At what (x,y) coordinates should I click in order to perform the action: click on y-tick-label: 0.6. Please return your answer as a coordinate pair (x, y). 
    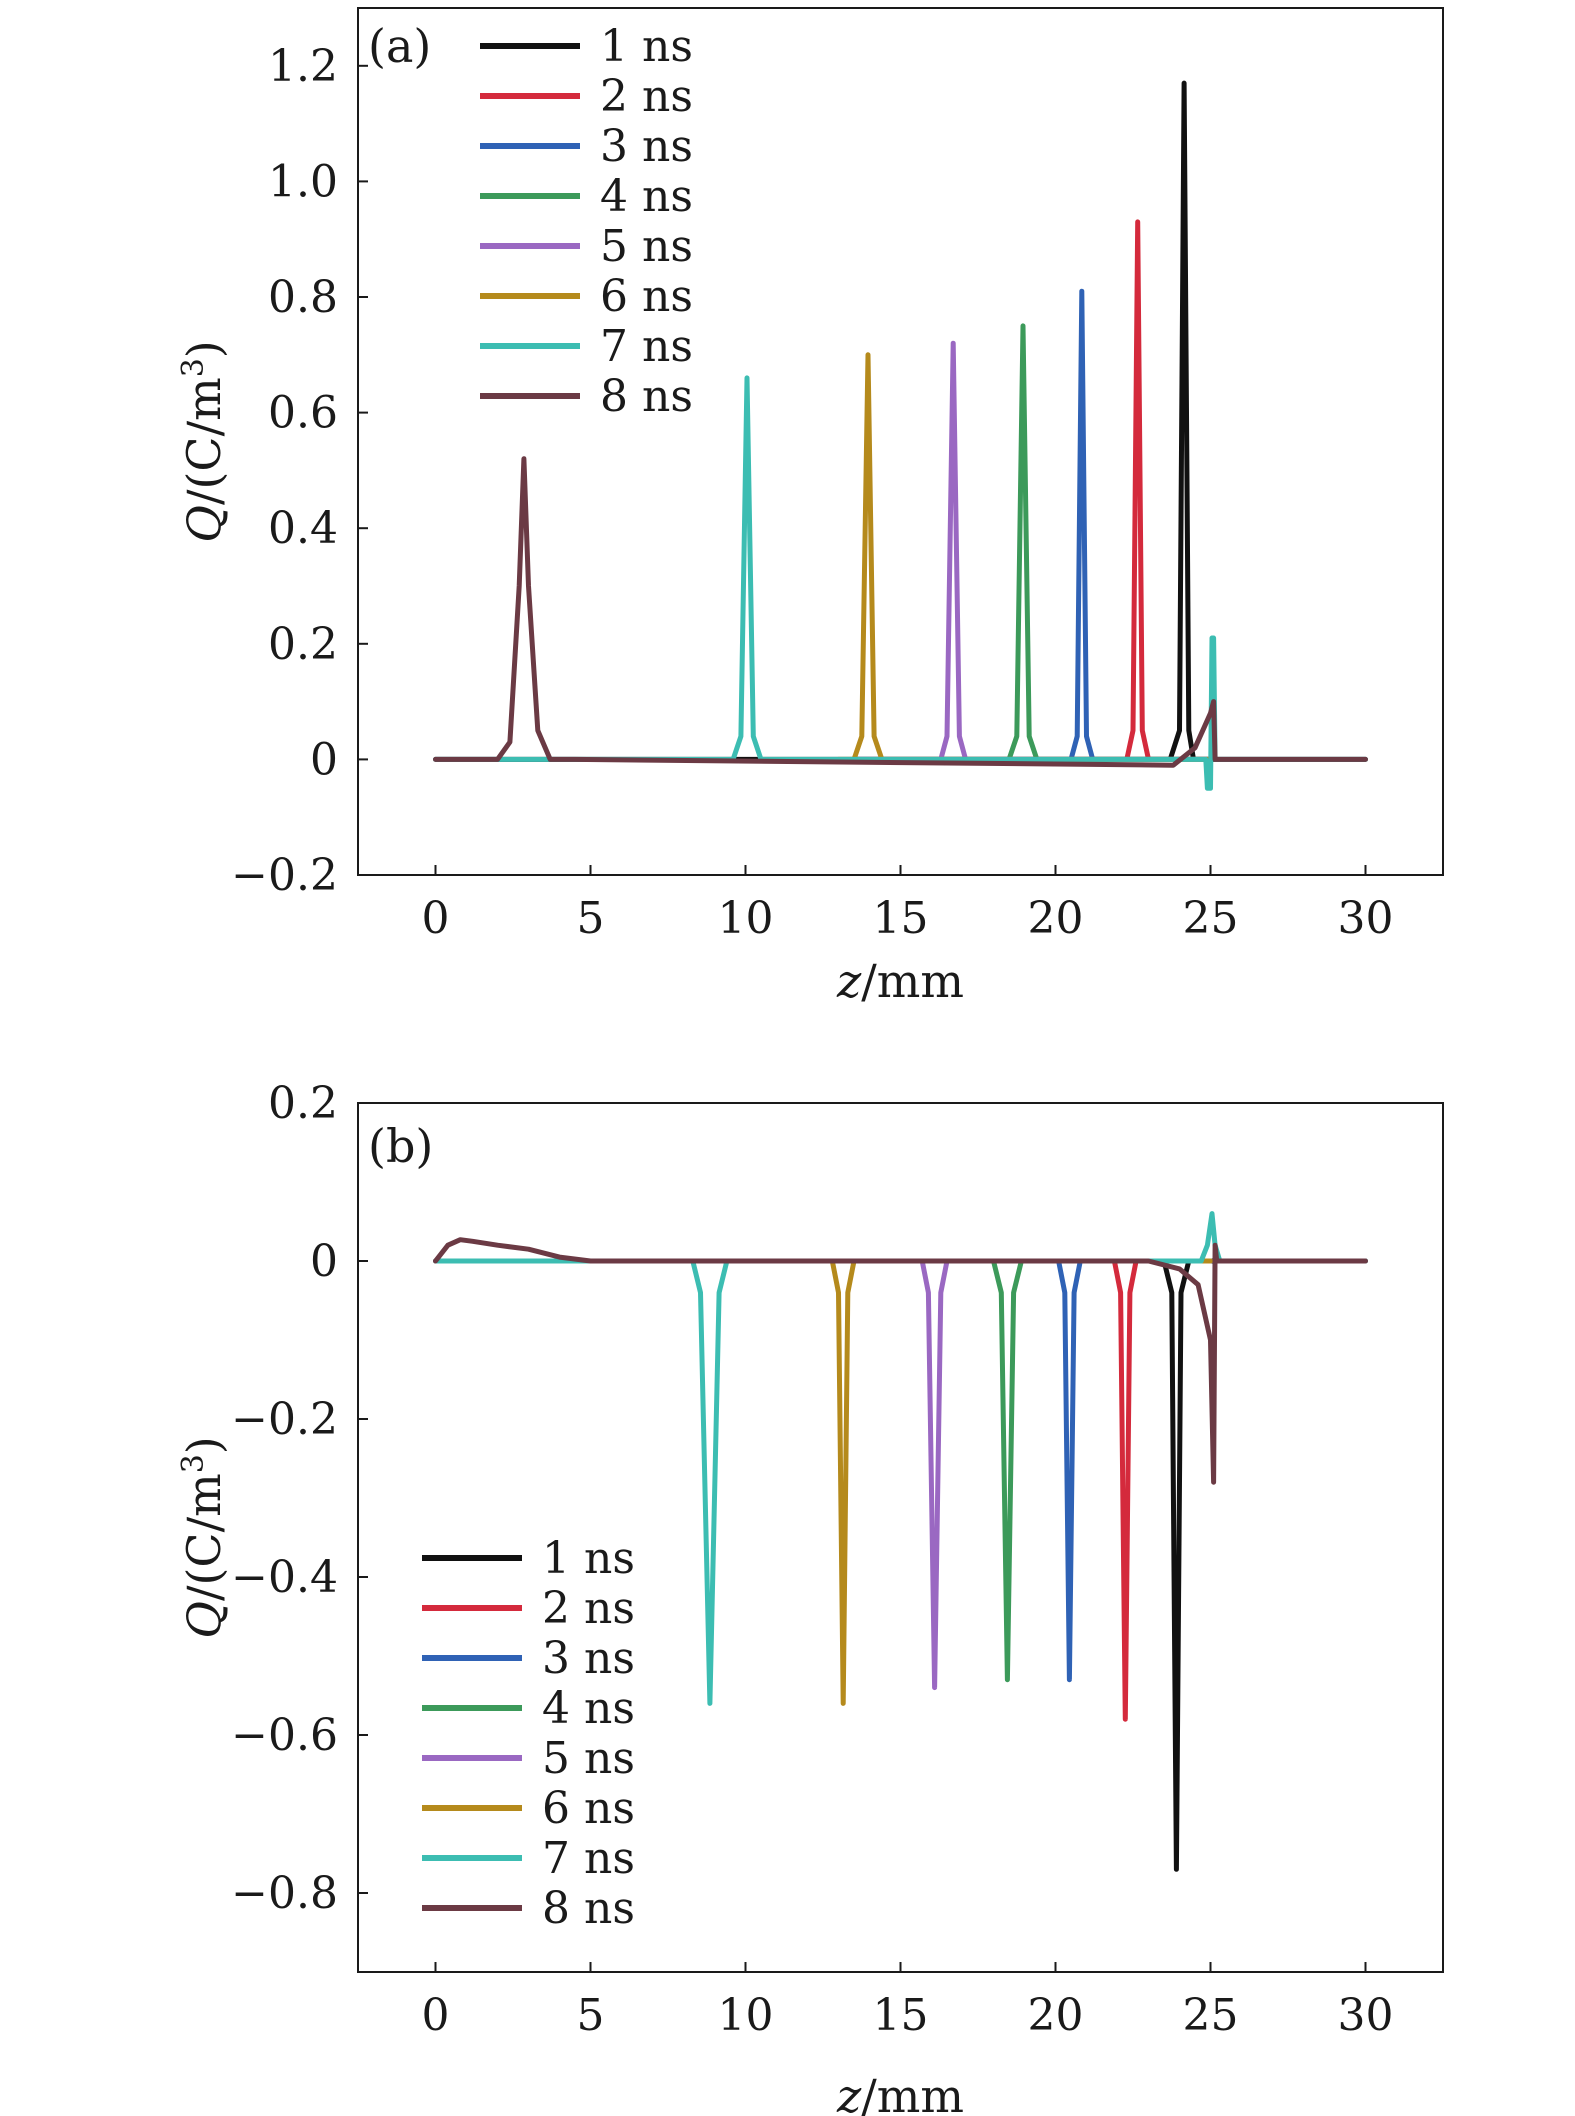
    Looking at the image, I should click on (303, 413).